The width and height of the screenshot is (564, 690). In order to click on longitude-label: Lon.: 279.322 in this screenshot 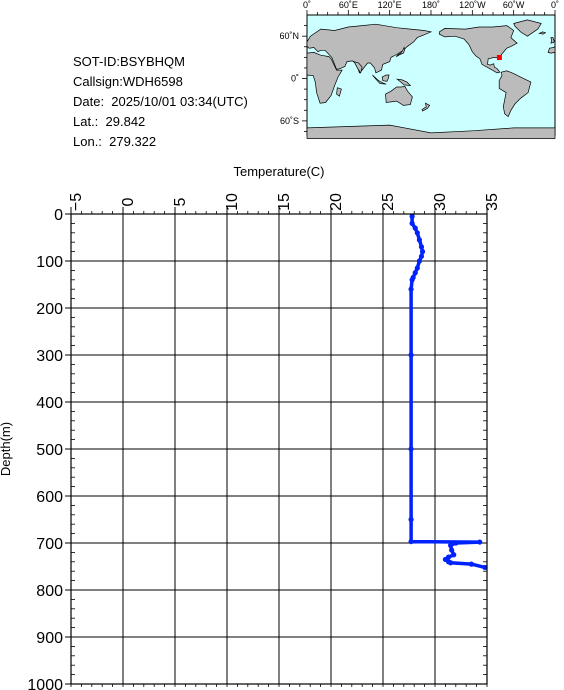, I will do `click(115, 141)`.